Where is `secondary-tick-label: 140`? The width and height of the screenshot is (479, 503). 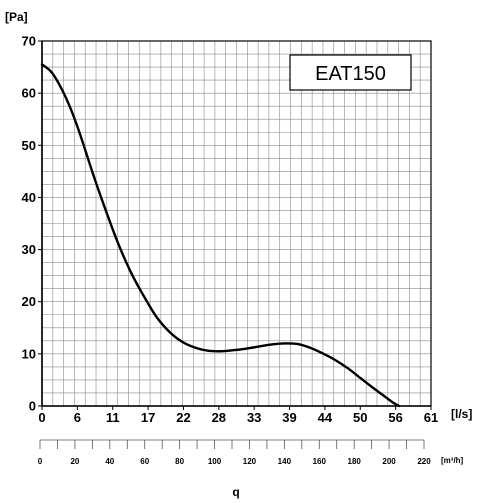 secondary-tick-label: 140 is located at coordinates (285, 461).